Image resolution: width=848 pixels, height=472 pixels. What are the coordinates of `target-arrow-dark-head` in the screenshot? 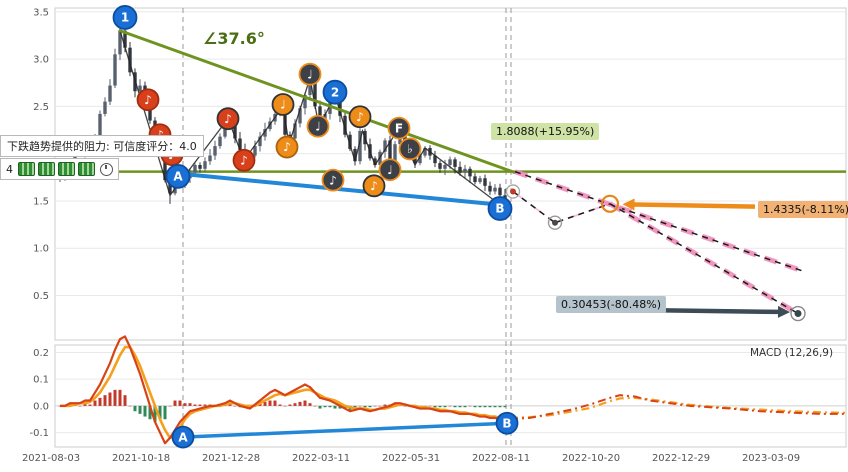 It's located at (783, 311).